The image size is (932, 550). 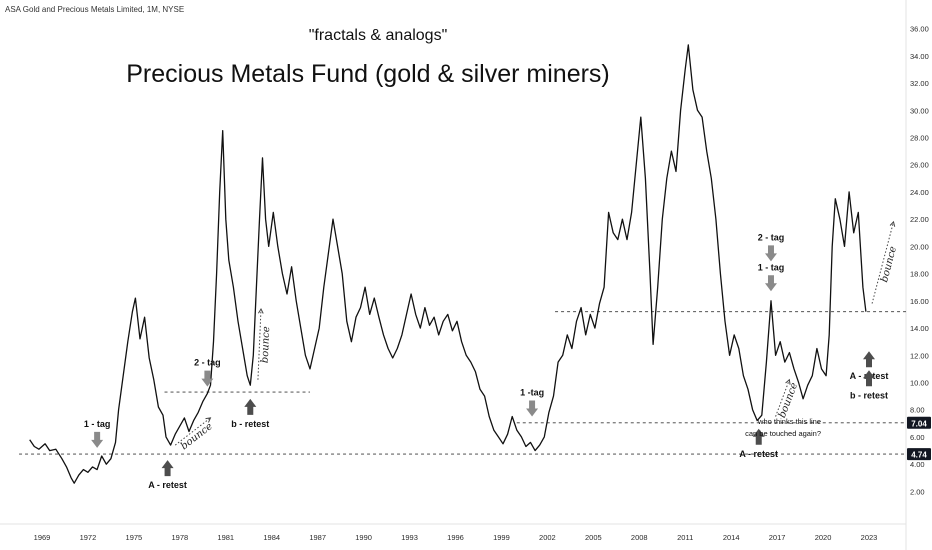 I want to click on price-tick-label: 26.00, so click(x=919, y=165).